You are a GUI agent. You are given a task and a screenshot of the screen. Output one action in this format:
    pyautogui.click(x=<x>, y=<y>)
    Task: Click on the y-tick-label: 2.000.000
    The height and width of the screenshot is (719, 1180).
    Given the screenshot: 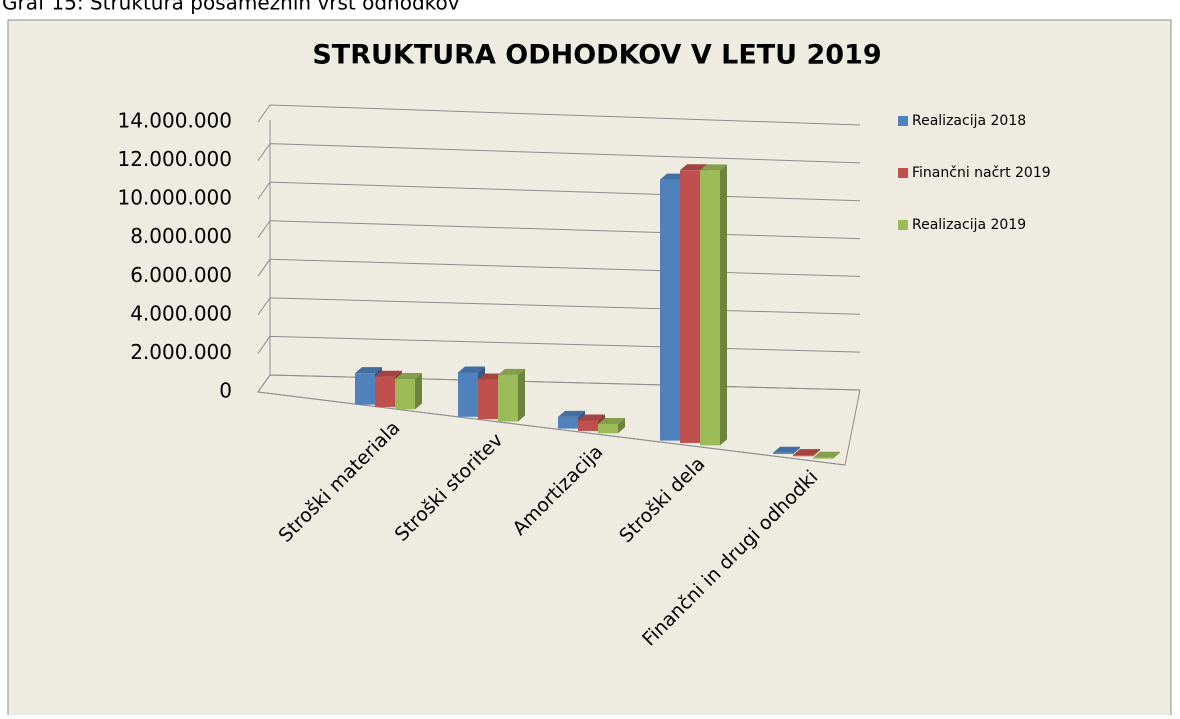 What is the action you would take?
    pyautogui.click(x=181, y=352)
    